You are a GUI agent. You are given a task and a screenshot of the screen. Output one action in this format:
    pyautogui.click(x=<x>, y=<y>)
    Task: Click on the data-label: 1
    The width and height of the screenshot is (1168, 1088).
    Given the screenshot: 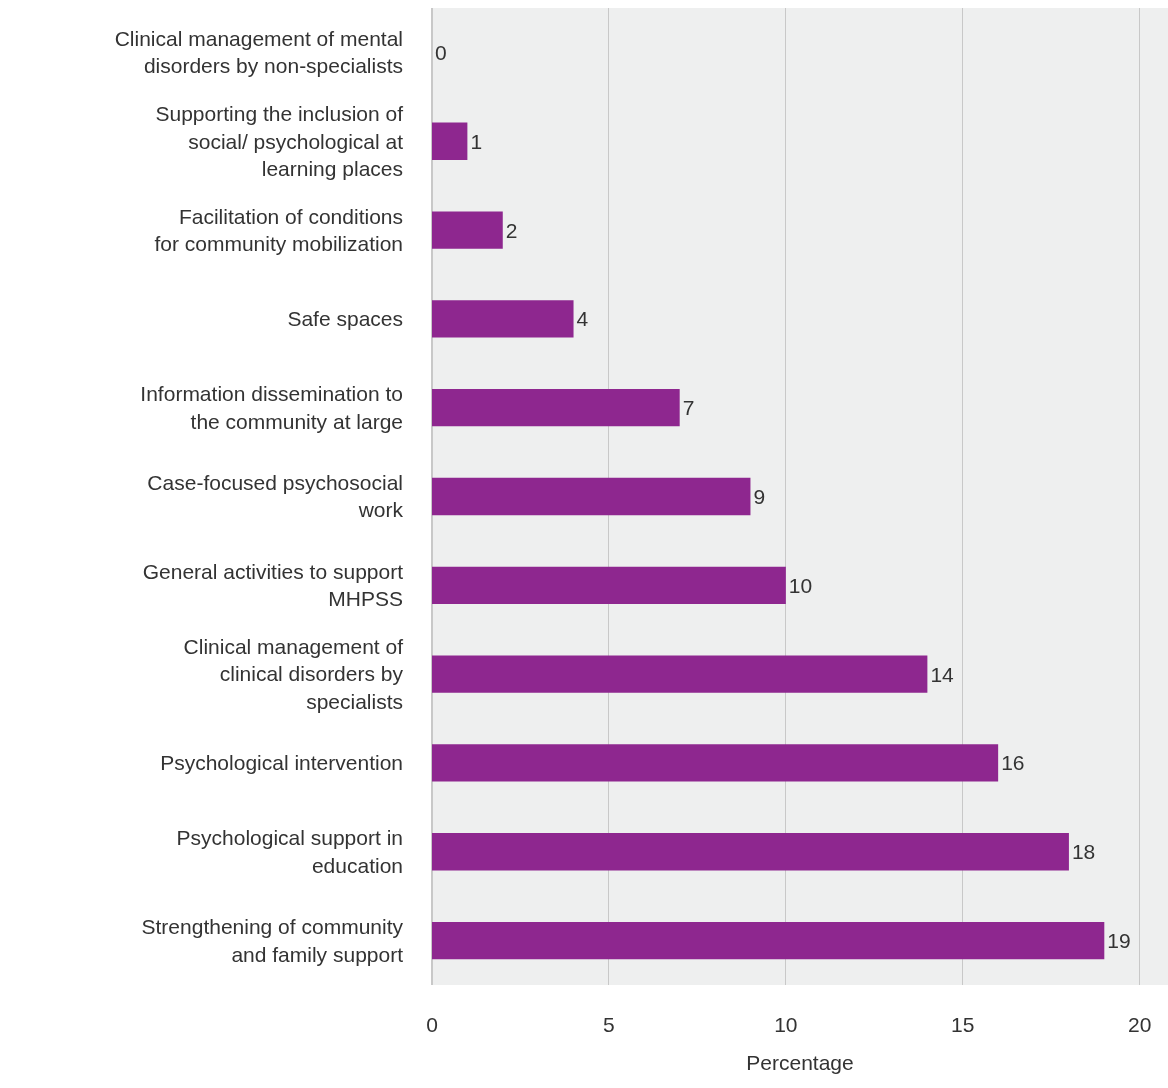 What is the action you would take?
    pyautogui.click(x=476, y=141)
    